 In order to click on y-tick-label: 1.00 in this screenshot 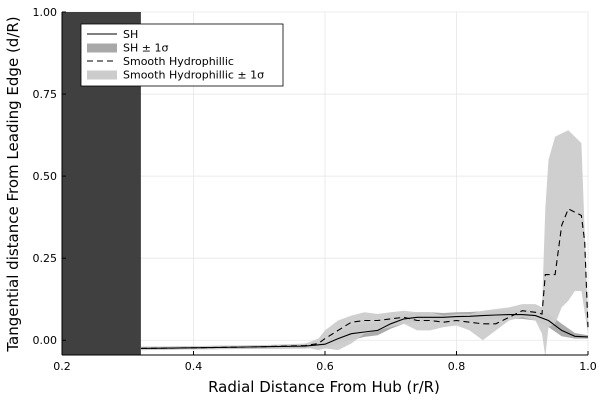, I will do `click(45, 12)`.